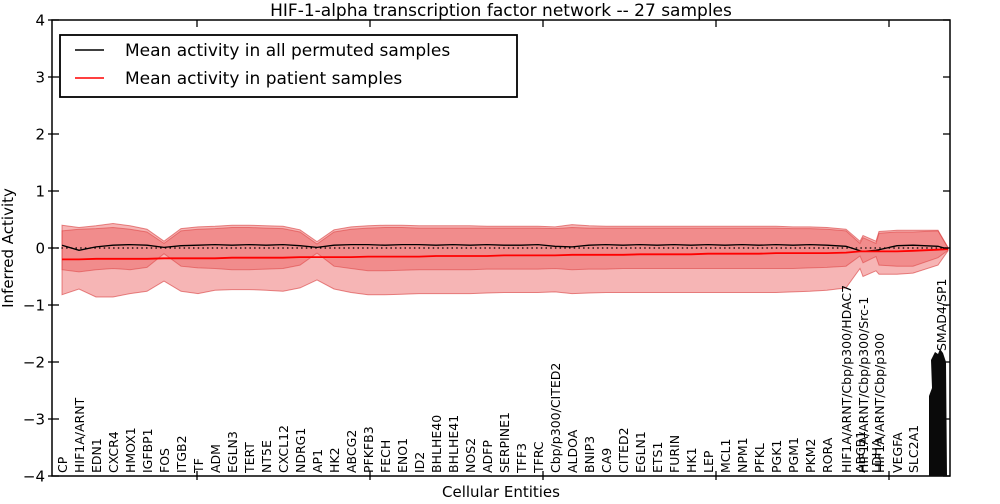 This screenshot has width=1000, height=504. I want to click on patient-mean-line, so click(505, 254).